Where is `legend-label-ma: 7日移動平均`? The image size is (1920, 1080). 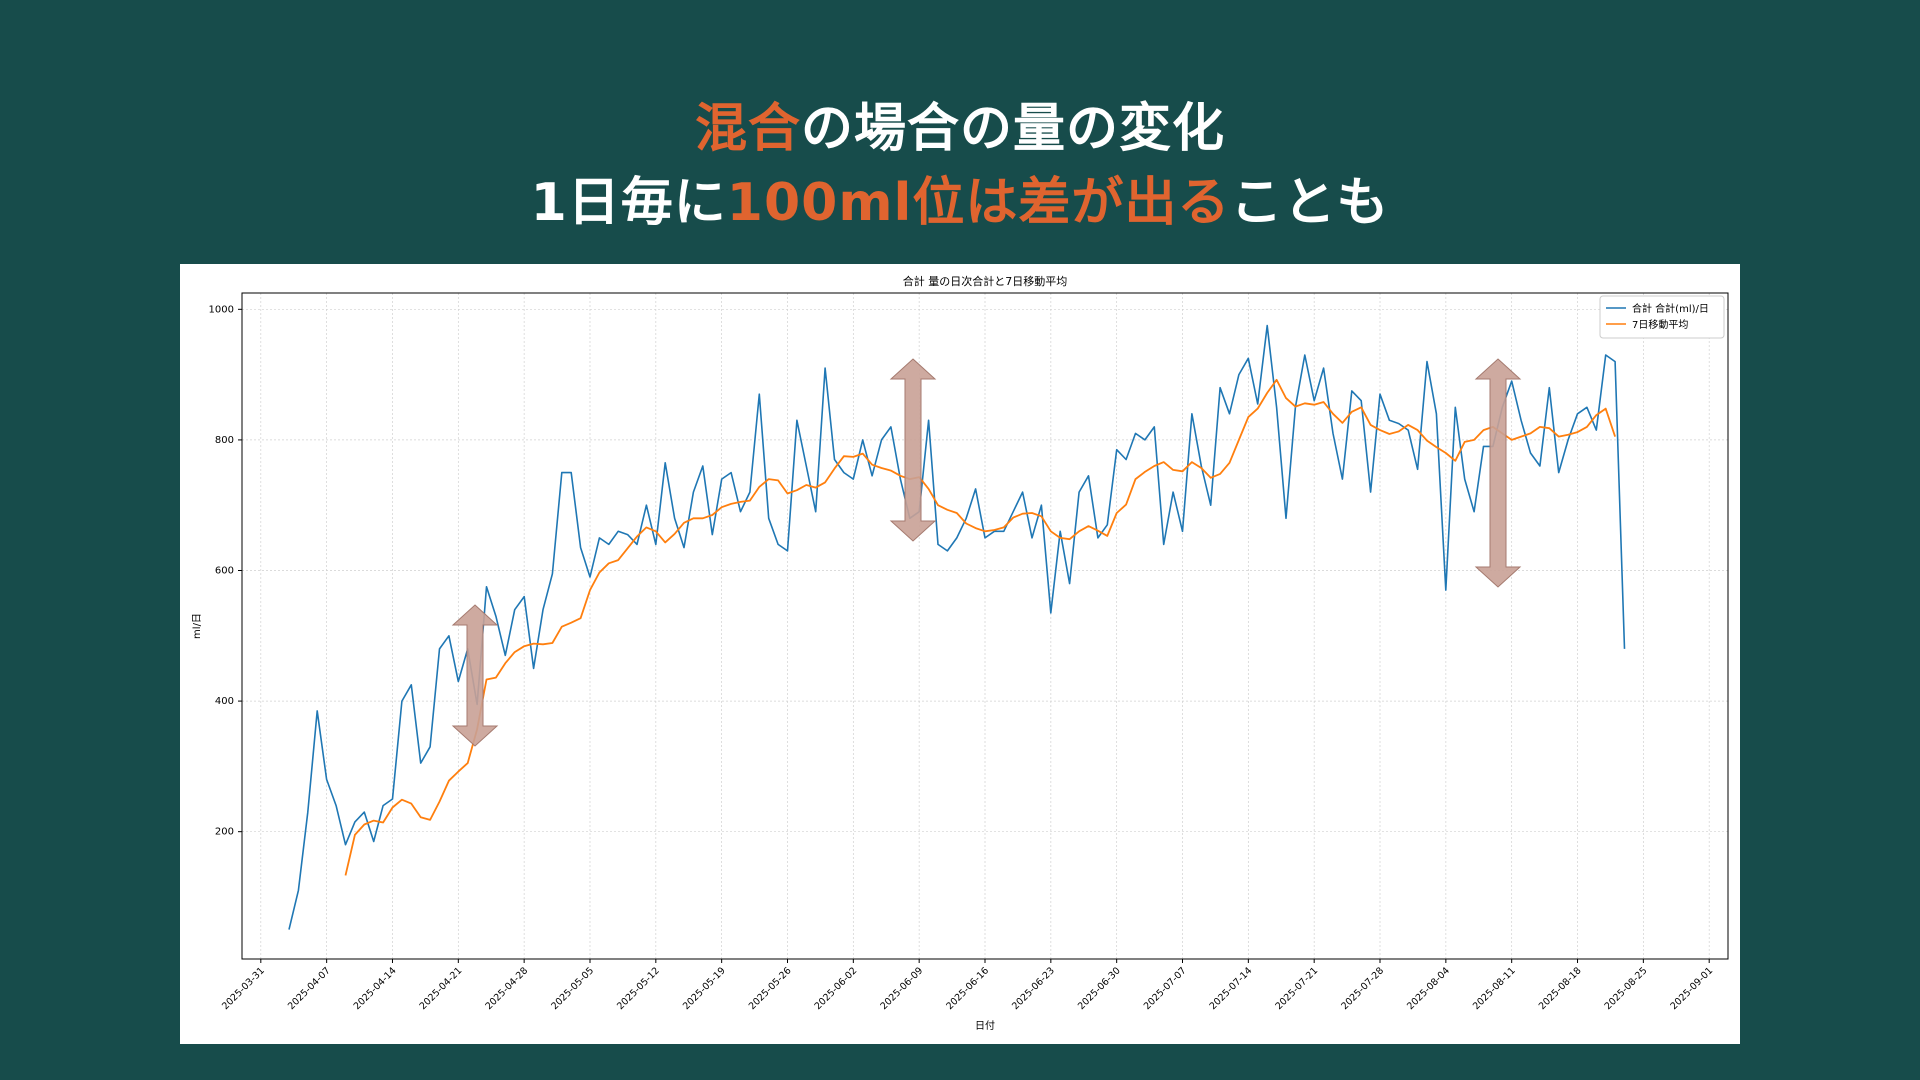
legend-label-ma: 7日移動平均 is located at coordinates (1660, 324).